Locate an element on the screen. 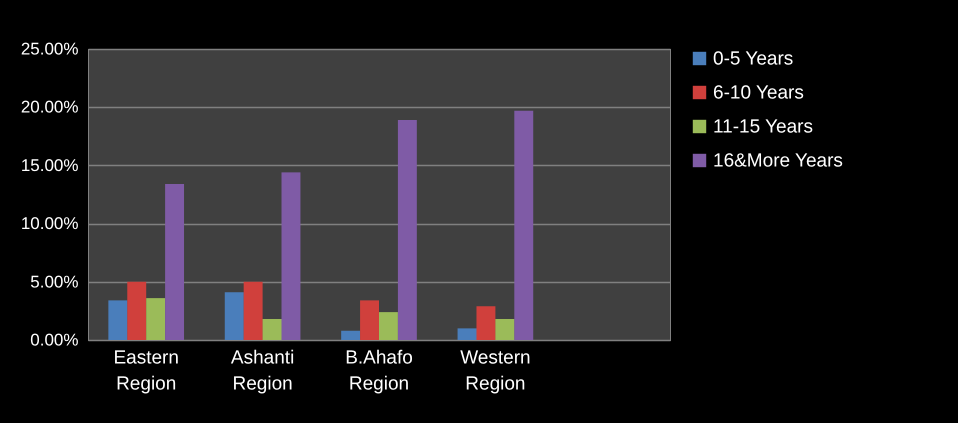 Image resolution: width=958 pixels, height=423 pixels. y-tick-label: 20.00% is located at coordinates (49, 107).